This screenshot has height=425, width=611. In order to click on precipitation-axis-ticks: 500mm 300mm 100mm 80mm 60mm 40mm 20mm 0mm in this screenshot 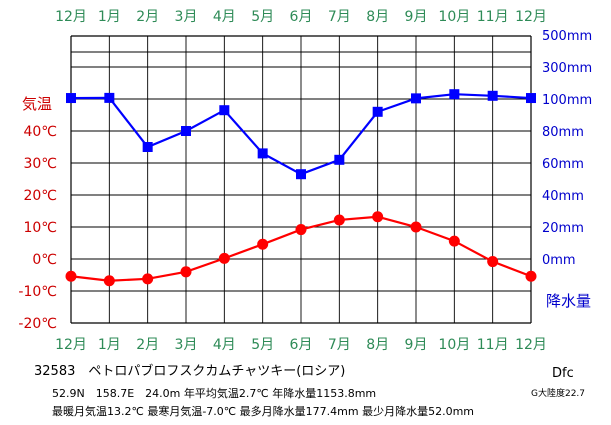, I will do `click(567, 148)`.